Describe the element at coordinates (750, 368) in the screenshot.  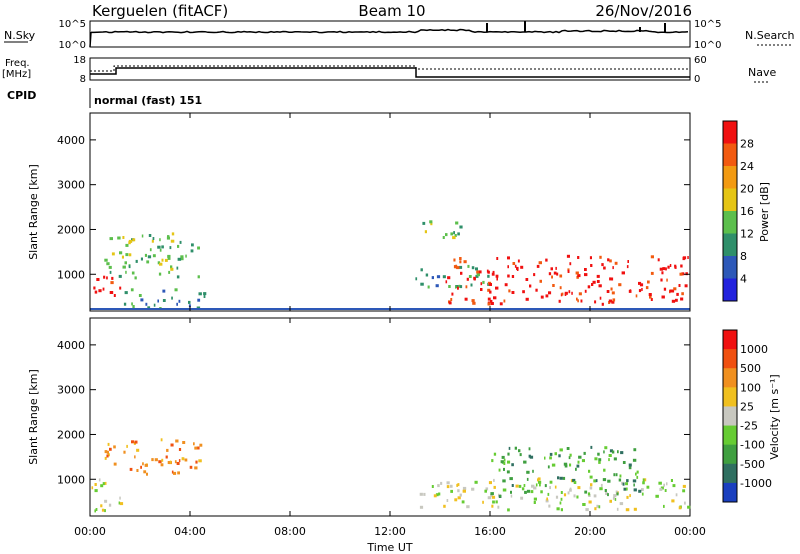
I see `colorbar-tick-label: 500` at that location.